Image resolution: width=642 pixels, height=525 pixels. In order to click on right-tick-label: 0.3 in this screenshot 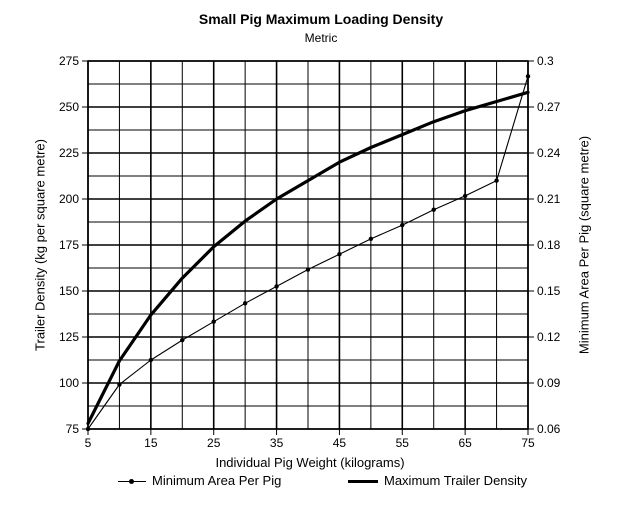, I will do `click(545, 61)`.